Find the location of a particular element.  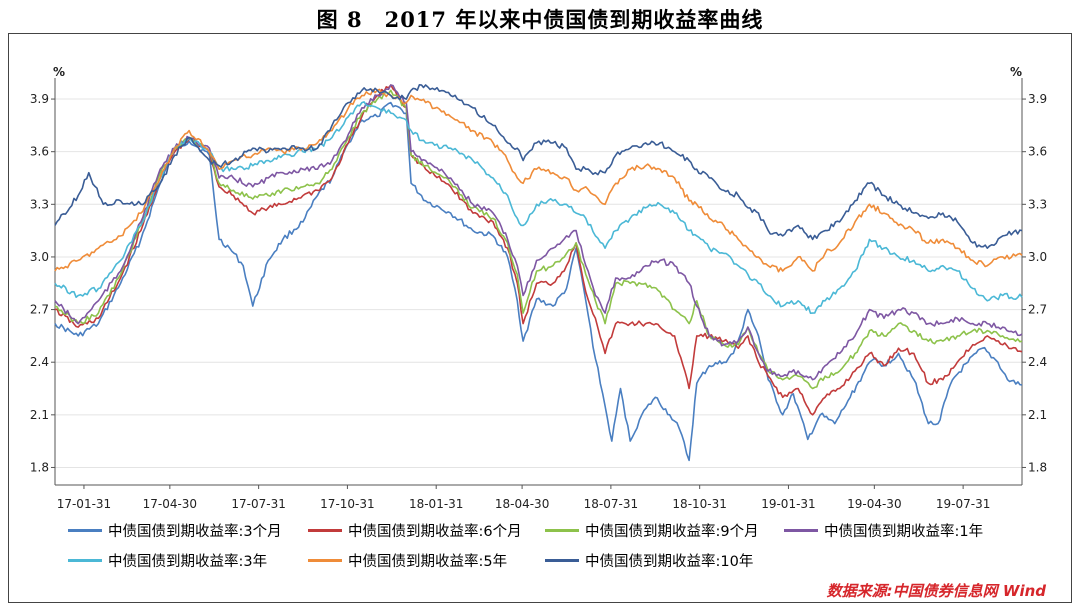

y-tick-label-left: 3.9 is located at coordinates (39, 99).